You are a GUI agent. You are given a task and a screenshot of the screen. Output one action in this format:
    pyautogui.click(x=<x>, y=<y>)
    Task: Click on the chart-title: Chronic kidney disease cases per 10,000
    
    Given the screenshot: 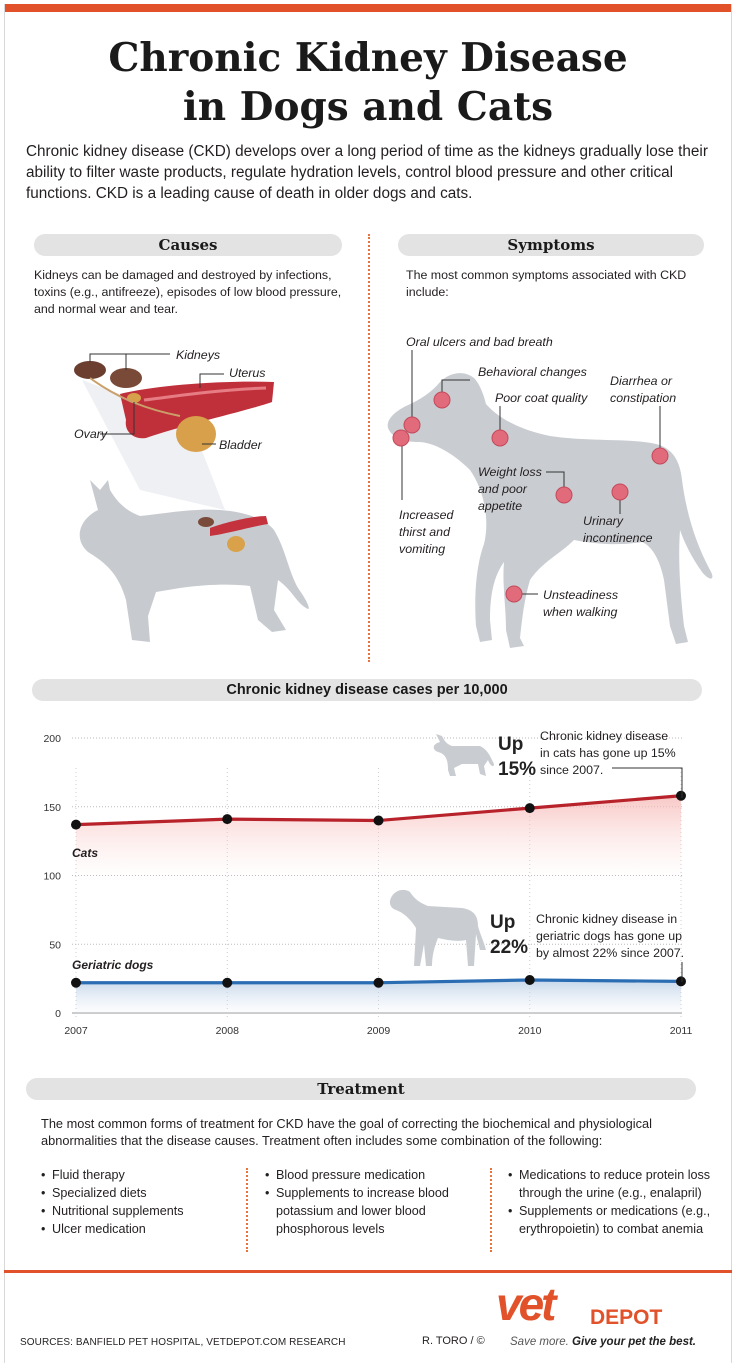 What is the action you would take?
    pyautogui.click(x=367, y=690)
    